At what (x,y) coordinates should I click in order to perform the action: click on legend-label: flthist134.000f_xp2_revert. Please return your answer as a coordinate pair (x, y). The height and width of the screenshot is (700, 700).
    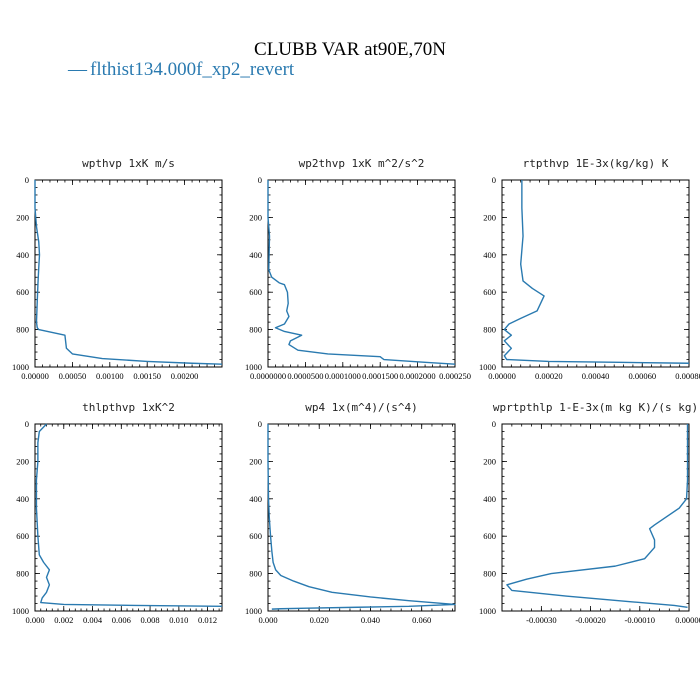
    Looking at the image, I should click on (192, 69).